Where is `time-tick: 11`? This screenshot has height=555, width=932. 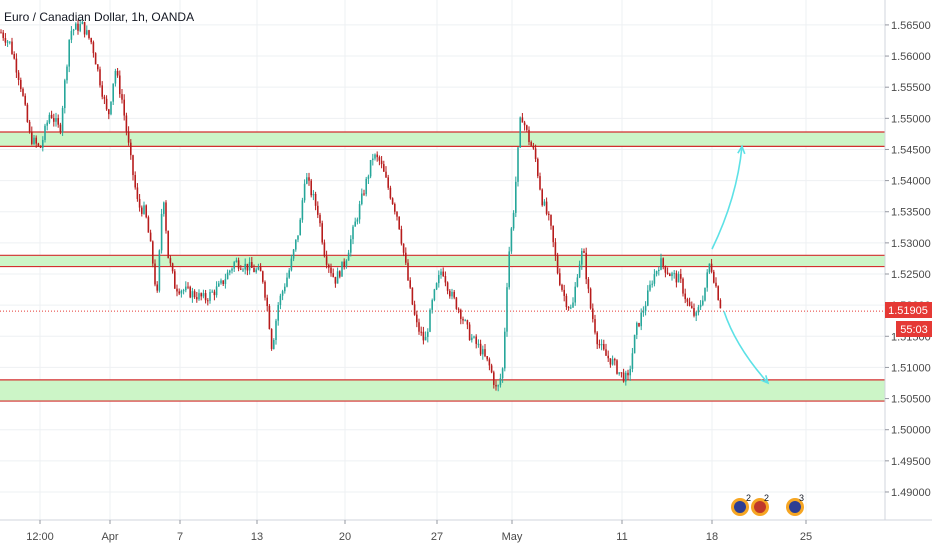 time-tick: 11 is located at coordinates (622, 531).